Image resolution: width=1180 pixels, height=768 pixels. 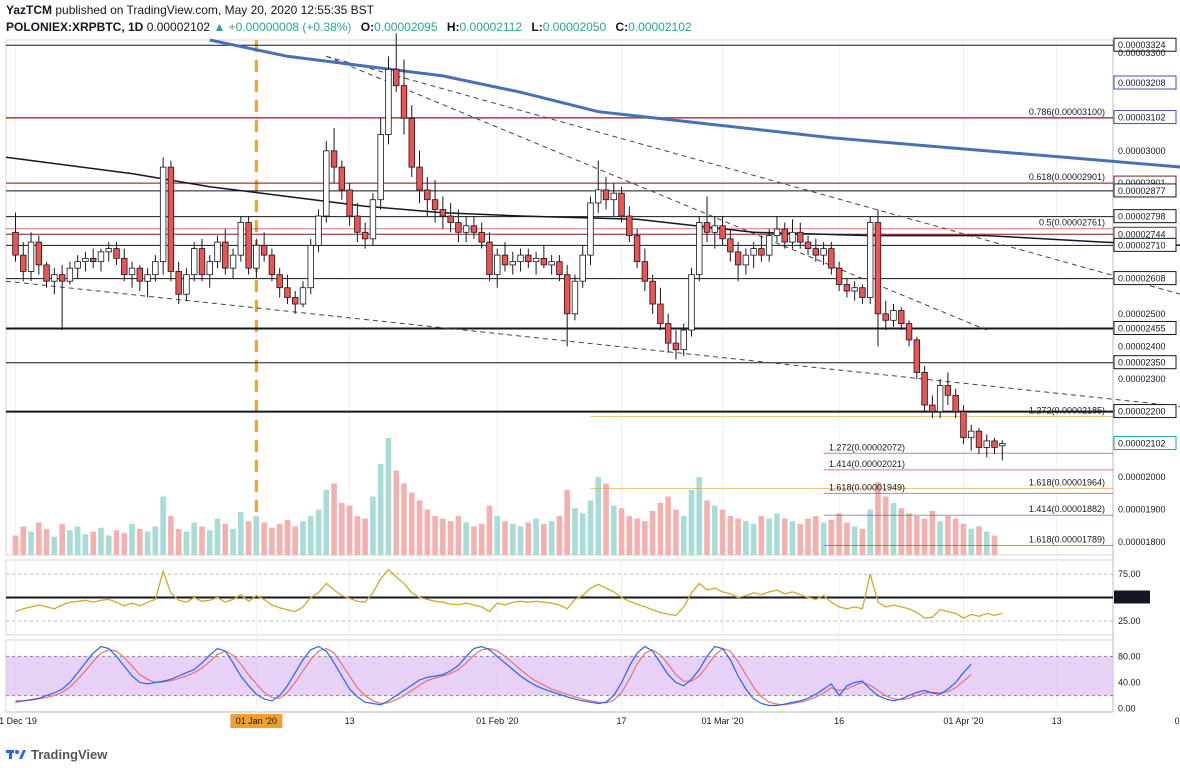 I want to click on author-name: YazTCM, so click(x=29, y=10).